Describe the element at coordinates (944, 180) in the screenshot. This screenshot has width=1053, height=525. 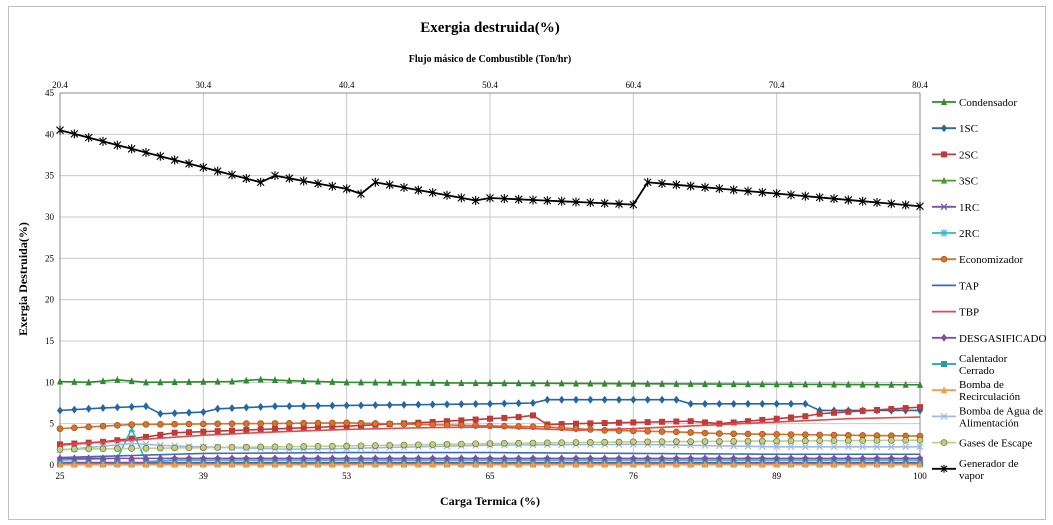
I see `legend-marker` at that location.